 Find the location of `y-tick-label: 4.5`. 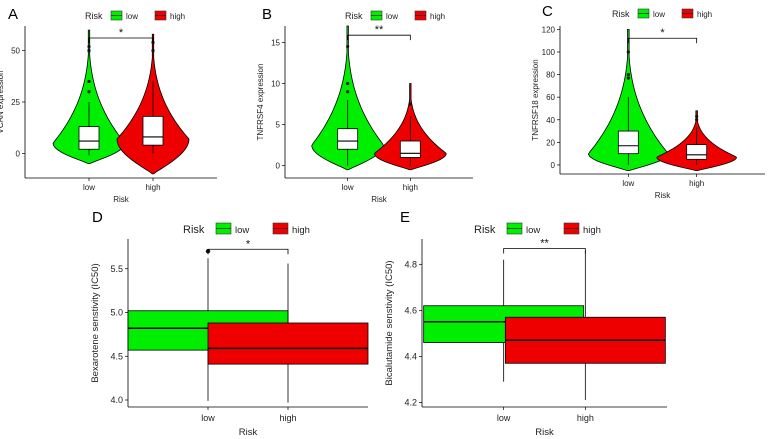

y-tick-label: 4.5 is located at coordinates (116, 356).